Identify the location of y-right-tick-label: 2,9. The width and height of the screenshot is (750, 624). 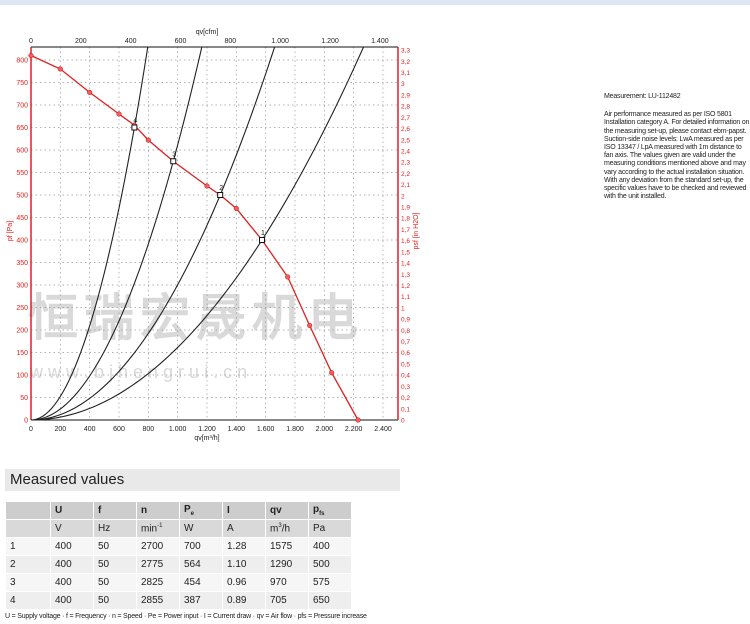
(405, 95).